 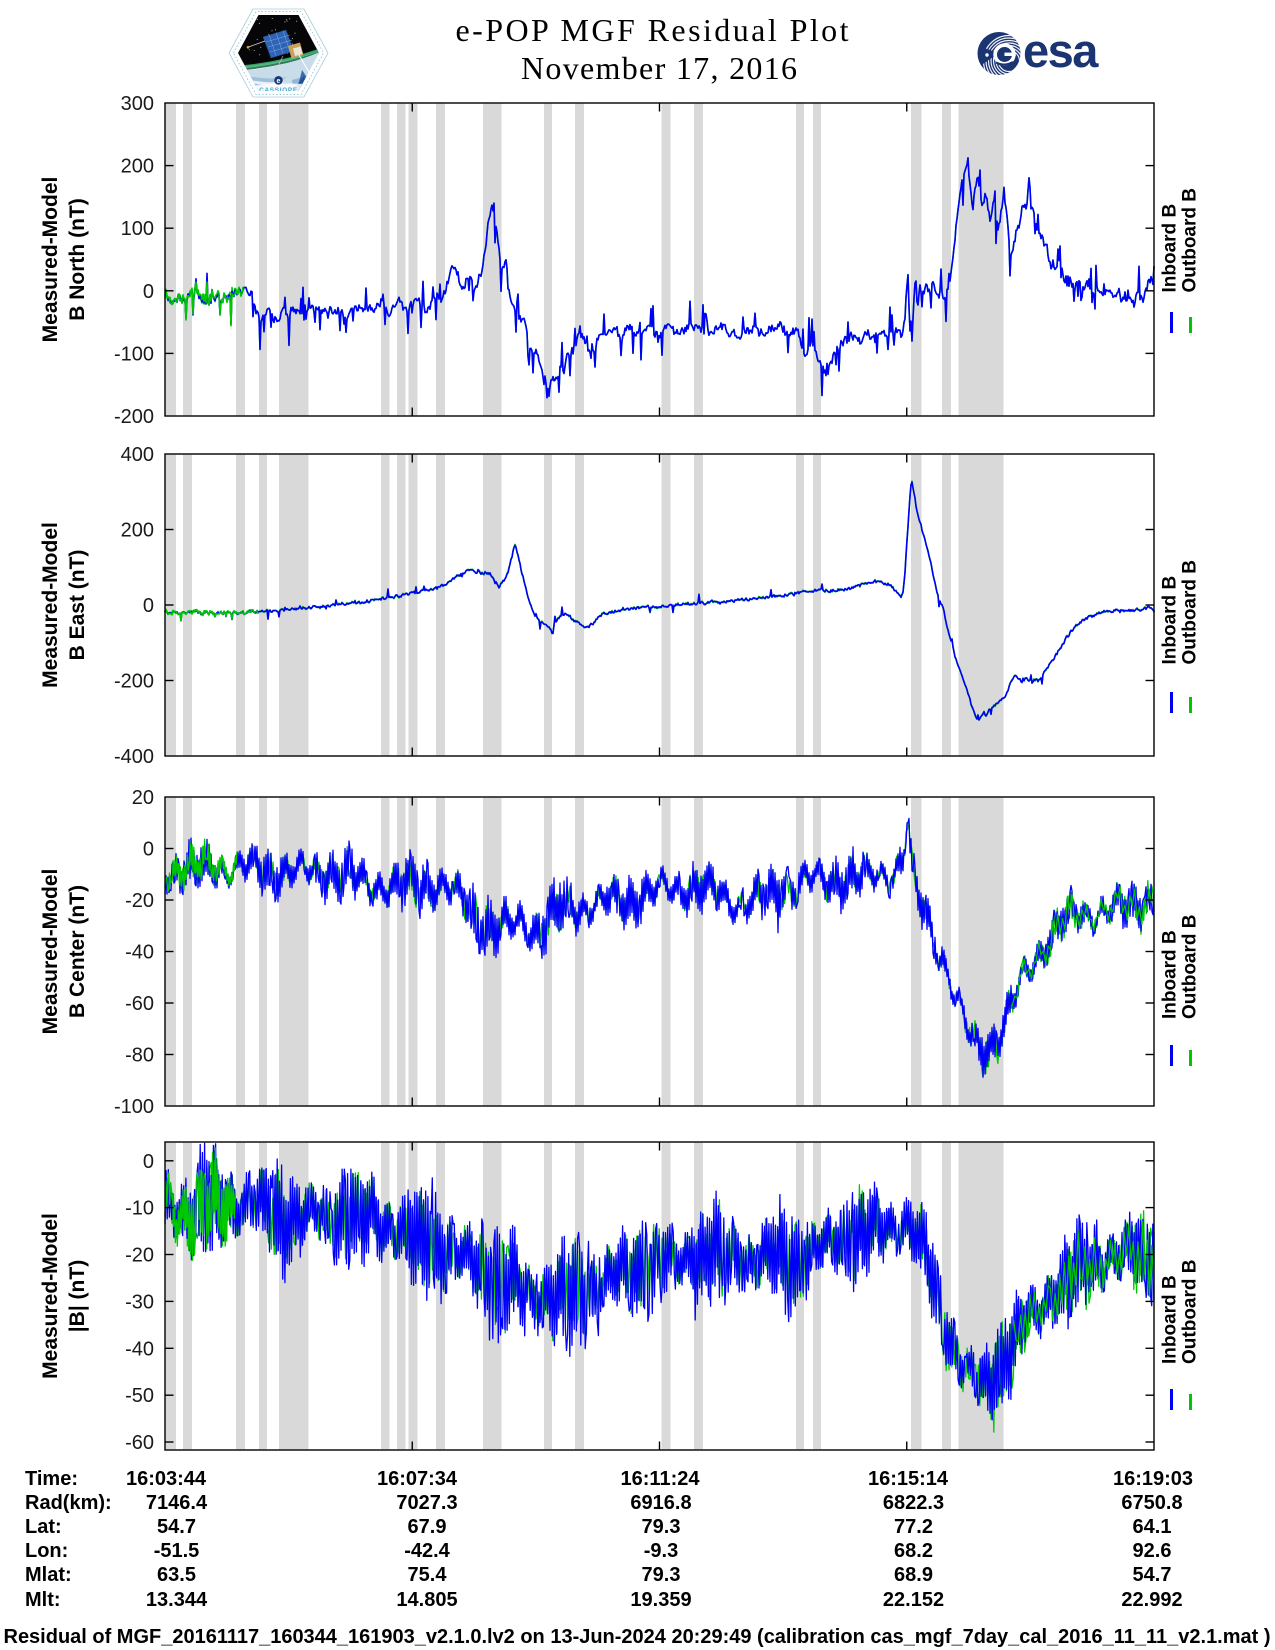 What do you see at coordinates (428, 1575) in the screenshot?
I see `svg-text: 75.4` at bounding box center [428, 1575].